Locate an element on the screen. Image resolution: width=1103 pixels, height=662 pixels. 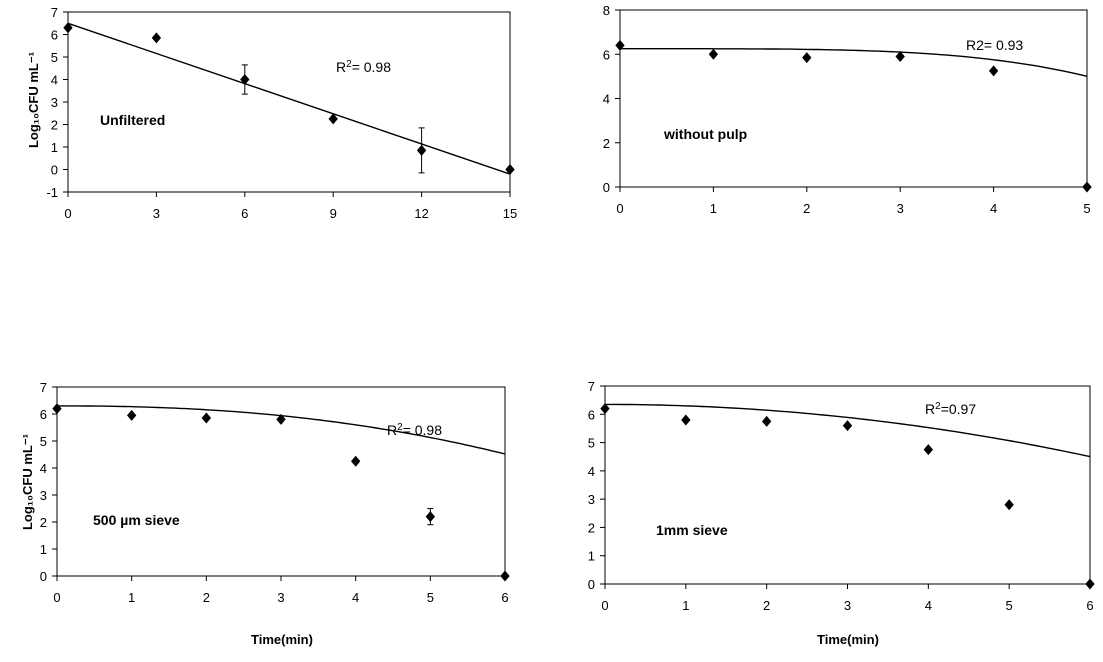
r2-label: R2=0.97 is located at coordinates (950, 409).